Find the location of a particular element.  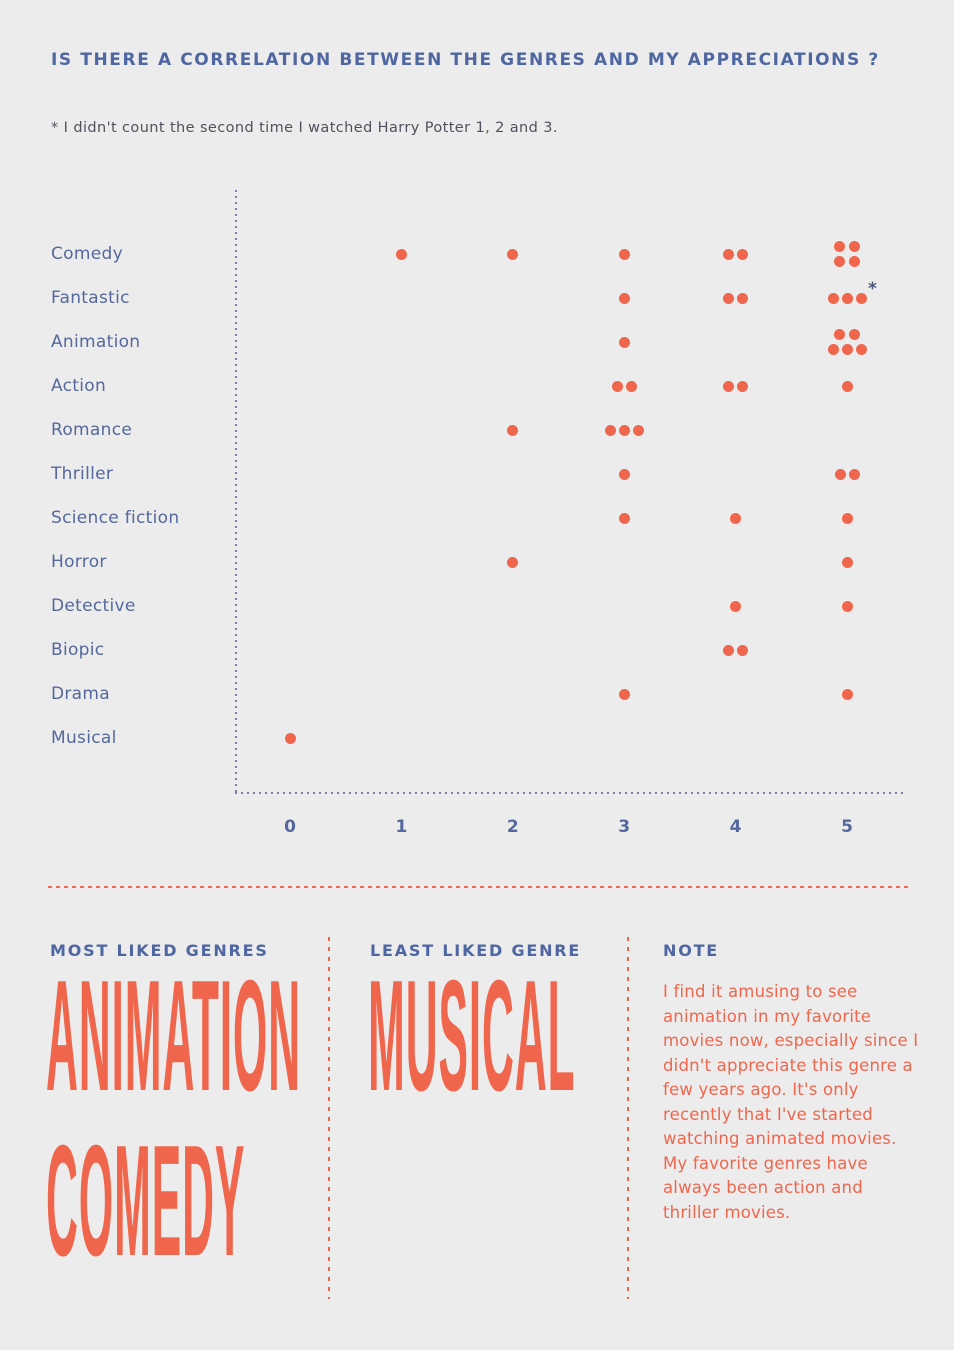

genre-label-musical: Musical is located at coordinates (84, 738).